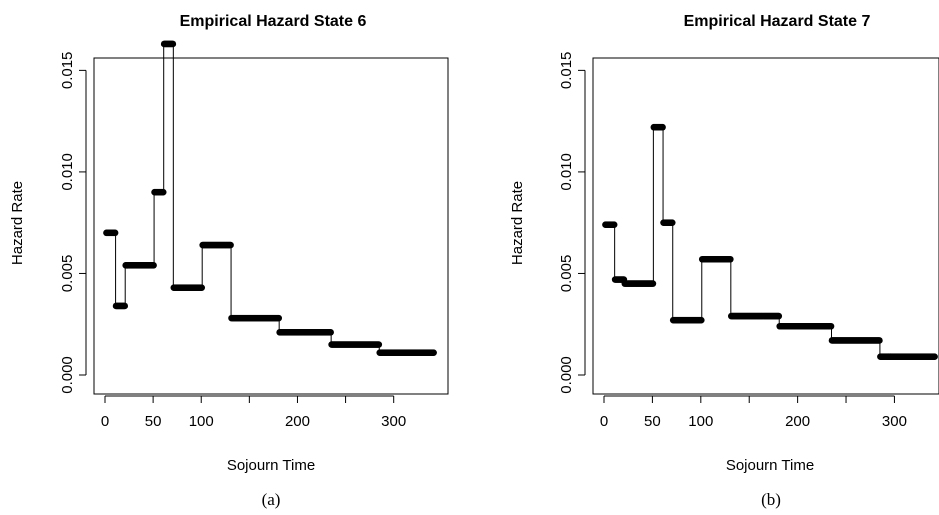 This screenshot has height=515, width=939. What do you see at coordinates (777, 21) in the screenshot?
I see `chart-title: Empirical Hazard State 7` at bounding box center [777, 21].